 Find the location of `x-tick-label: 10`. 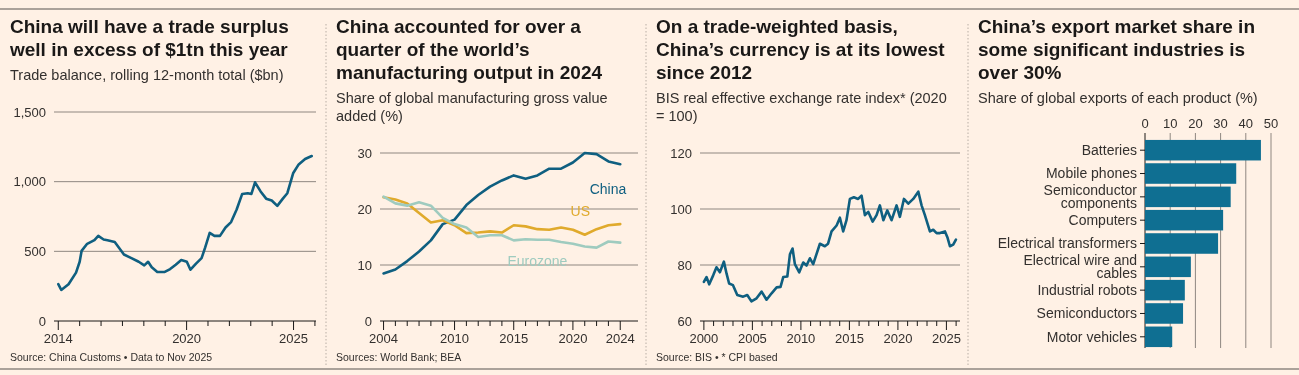

x-tick-label: 10 is located at coordinates (1170, 123).